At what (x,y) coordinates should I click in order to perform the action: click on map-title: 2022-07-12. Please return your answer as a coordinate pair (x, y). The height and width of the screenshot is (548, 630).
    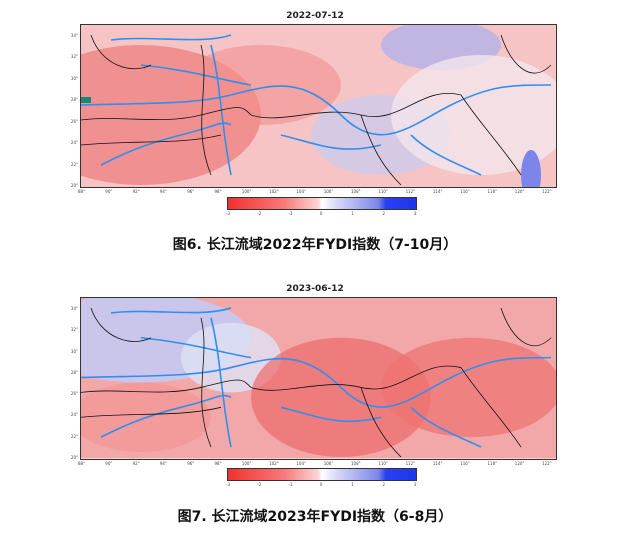
    Looking at the image, I should click on (315, 16).